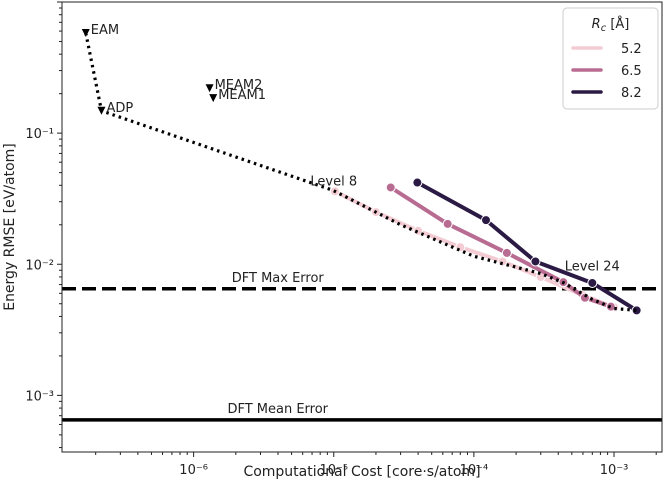  What do you see at coordinates (101, 110) in the screenshot?
I see `potential-marker-adp` at bounding box center [101, 110].